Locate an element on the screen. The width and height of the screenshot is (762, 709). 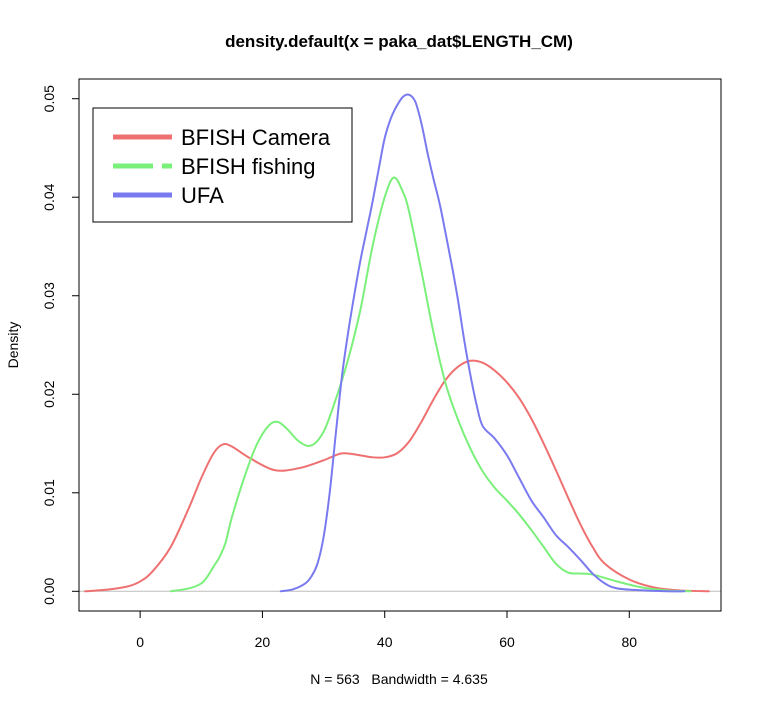
x-tick-label: 60 is located at coordinates (507, 642).